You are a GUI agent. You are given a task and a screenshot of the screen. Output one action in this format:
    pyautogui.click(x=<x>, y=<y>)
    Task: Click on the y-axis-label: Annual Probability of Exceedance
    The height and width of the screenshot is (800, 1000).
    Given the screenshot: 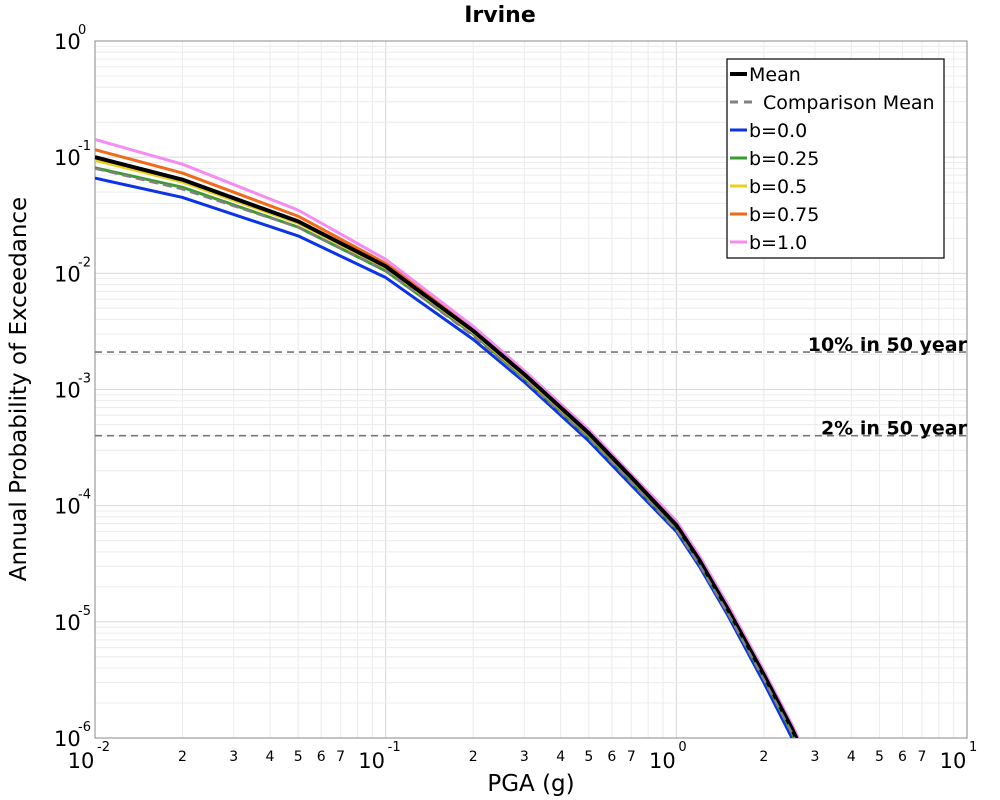 What is the action you would take?
    pyautogui.click(x=19, y=389)
    